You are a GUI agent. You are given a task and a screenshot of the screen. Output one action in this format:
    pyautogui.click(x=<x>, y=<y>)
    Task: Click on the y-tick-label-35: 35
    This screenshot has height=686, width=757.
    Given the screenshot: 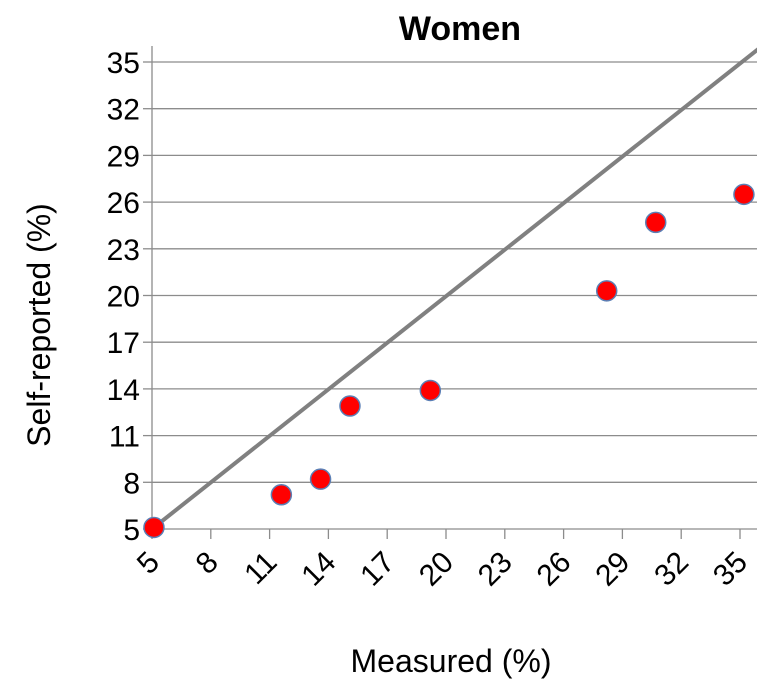 What is the action you would take?
    pyautogui.click(x=123, y=63)
    